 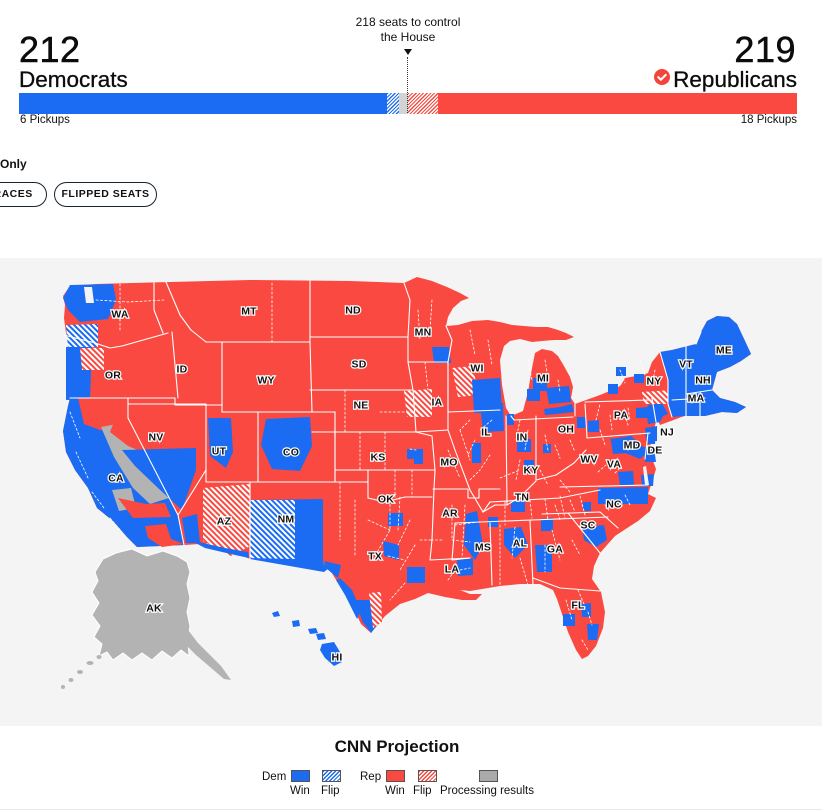 I want to click on svg-text: SC, so click(x=588, y=526).